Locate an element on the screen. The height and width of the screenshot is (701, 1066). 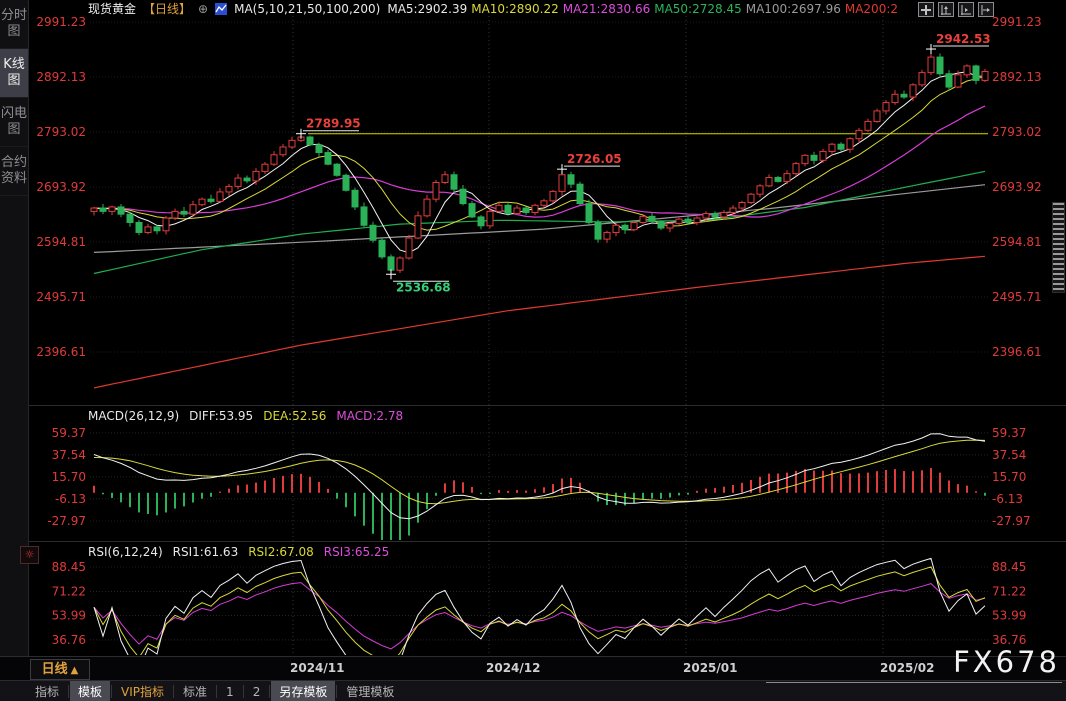
sidebar-tab-K线图: K线图 is located at coordinates (14, 73).